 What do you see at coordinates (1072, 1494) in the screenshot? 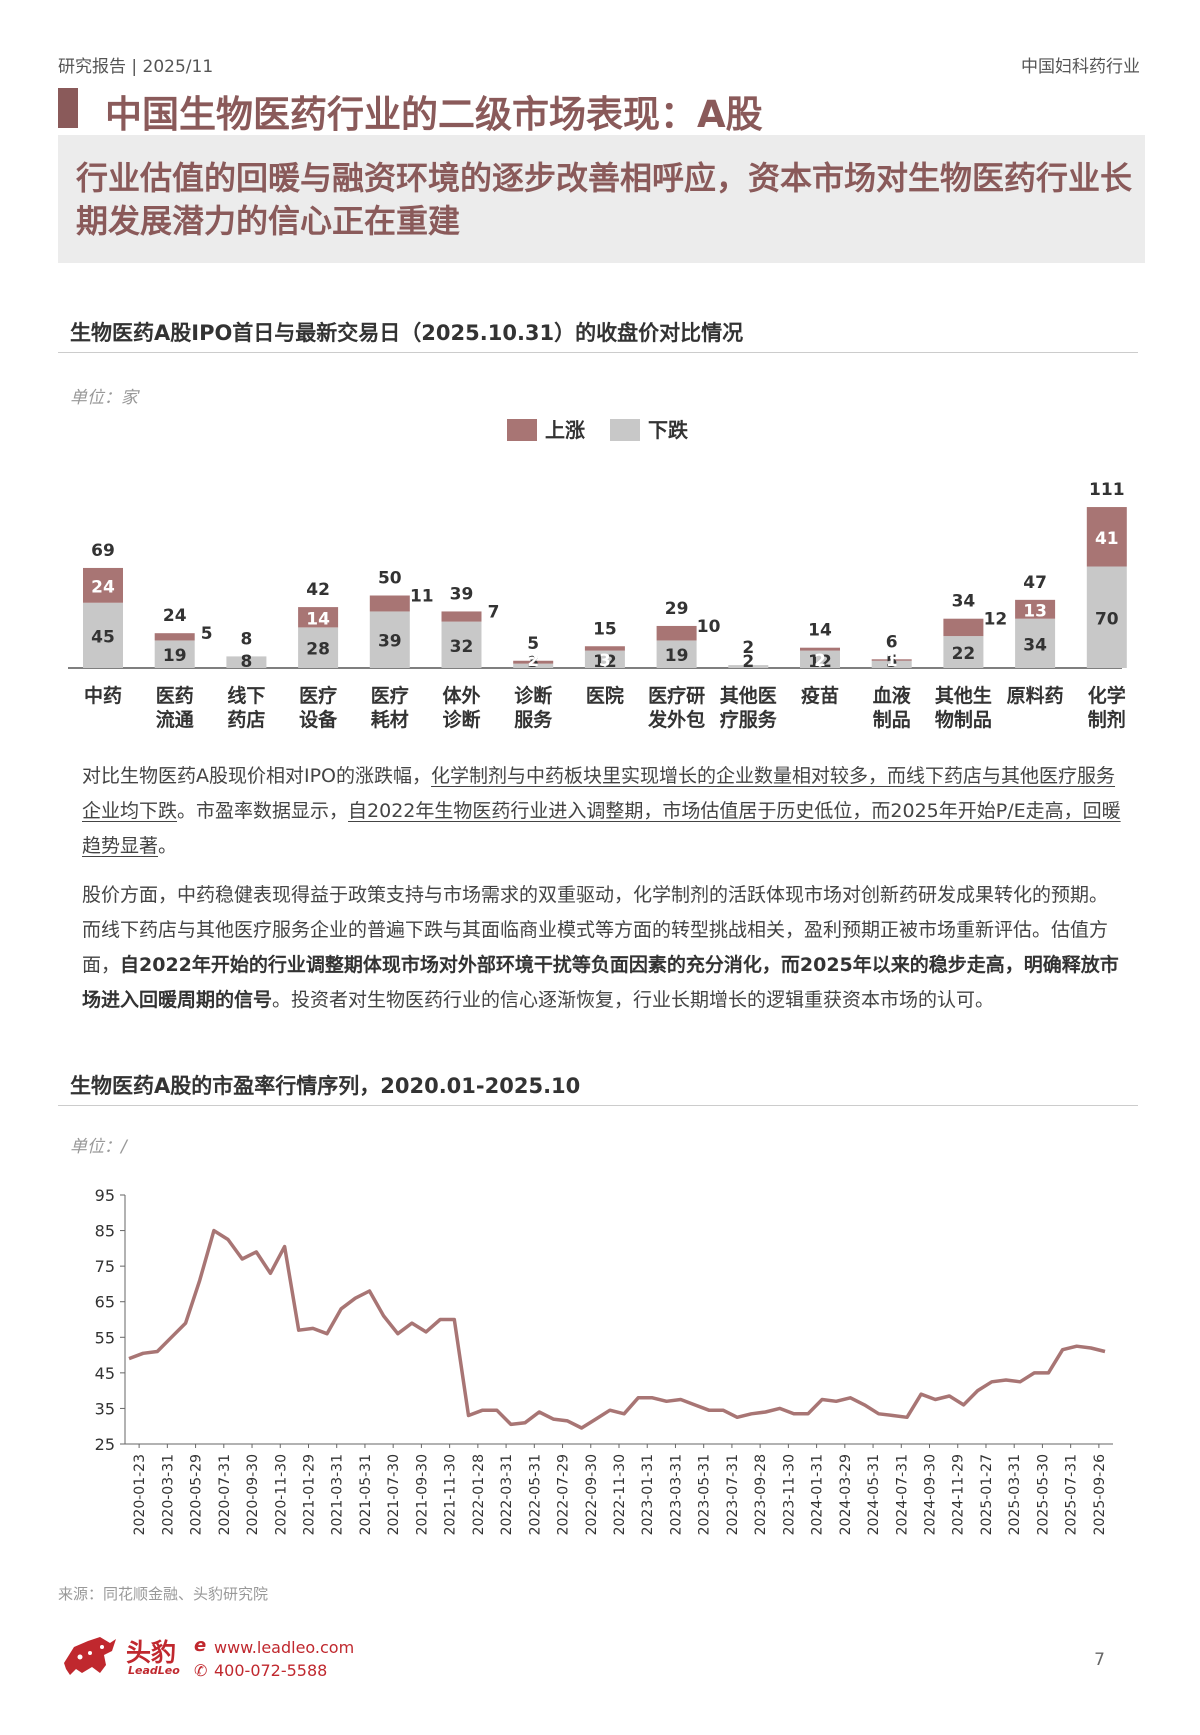
I see `x-tick-label: 2025-07-31` at bounding box center [1072, 1494].